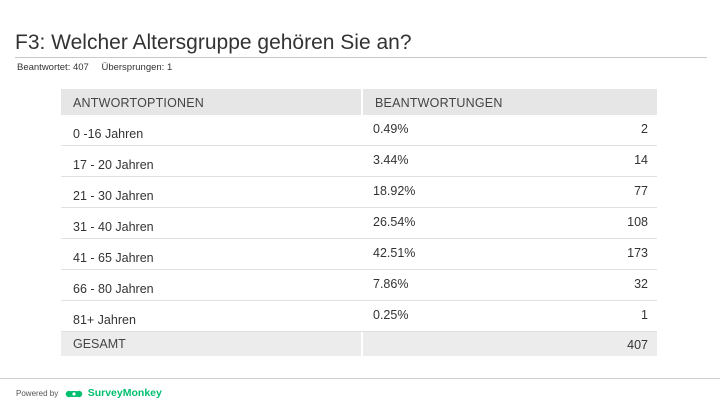 The height and width of the screenshot is (405, 720). What do you see at coordinates (510, 130) in the screenshot?
I see `response-cell: 0.49% 2` at bounding box center [510, 130].